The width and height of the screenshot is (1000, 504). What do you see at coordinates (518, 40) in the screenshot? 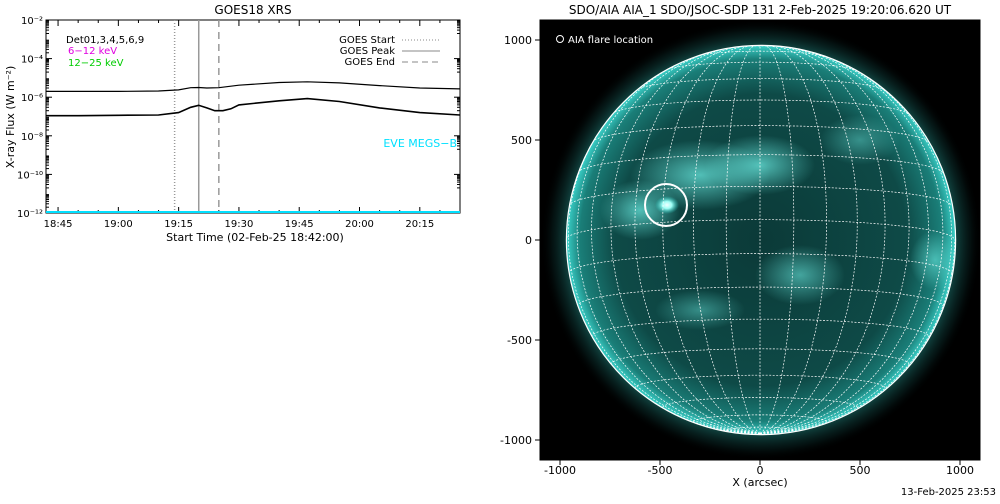
I see `y-tick-label: 1000` at bounding box center [518, 40].